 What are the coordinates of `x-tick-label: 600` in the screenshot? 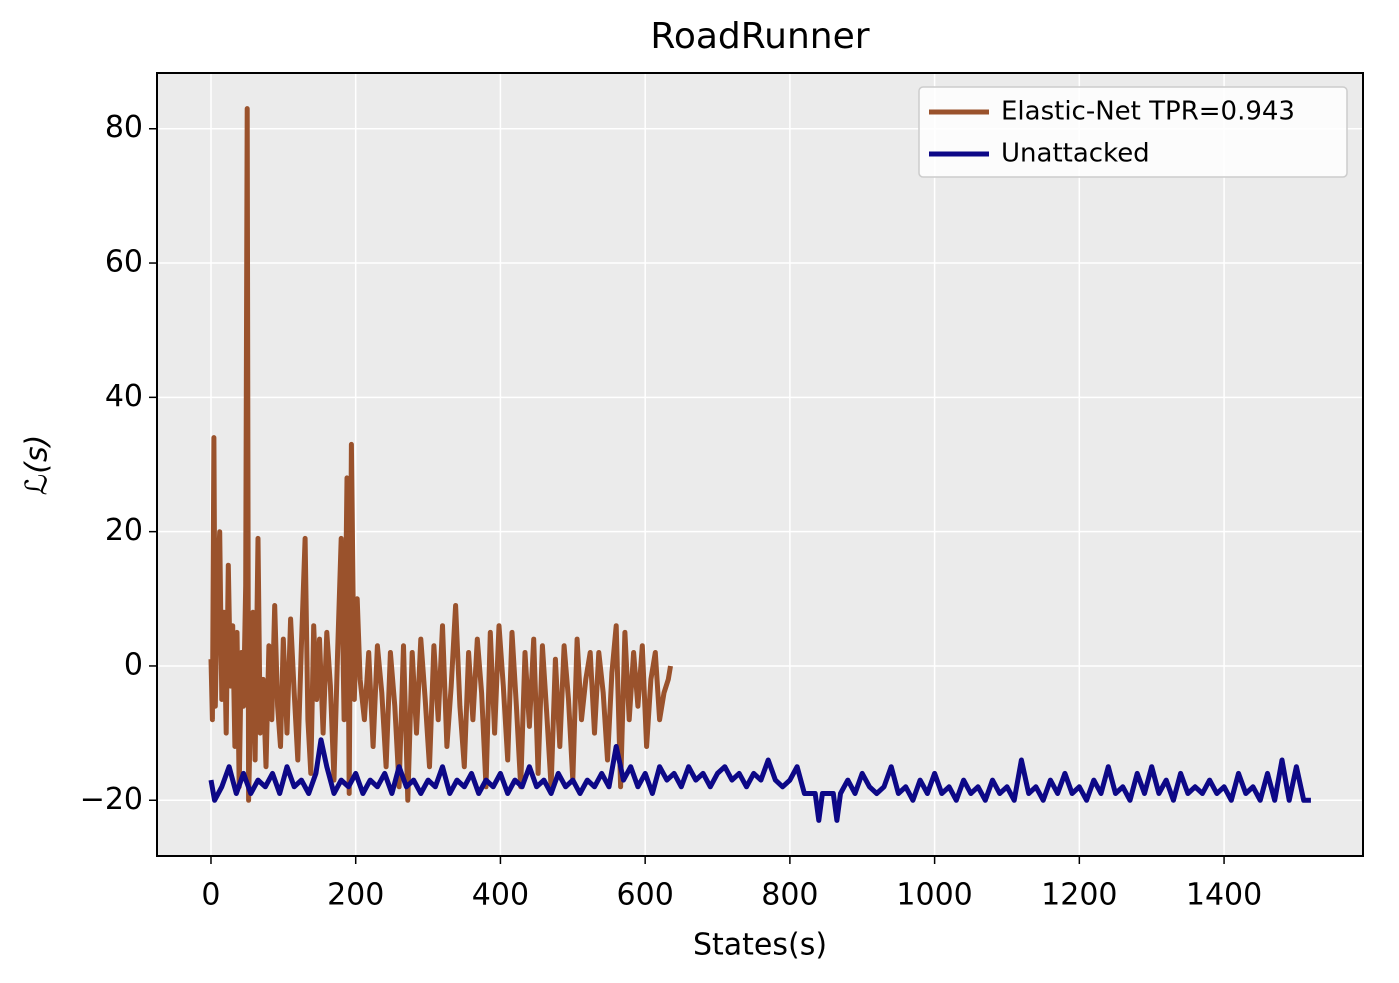 It's located at (645, 895).